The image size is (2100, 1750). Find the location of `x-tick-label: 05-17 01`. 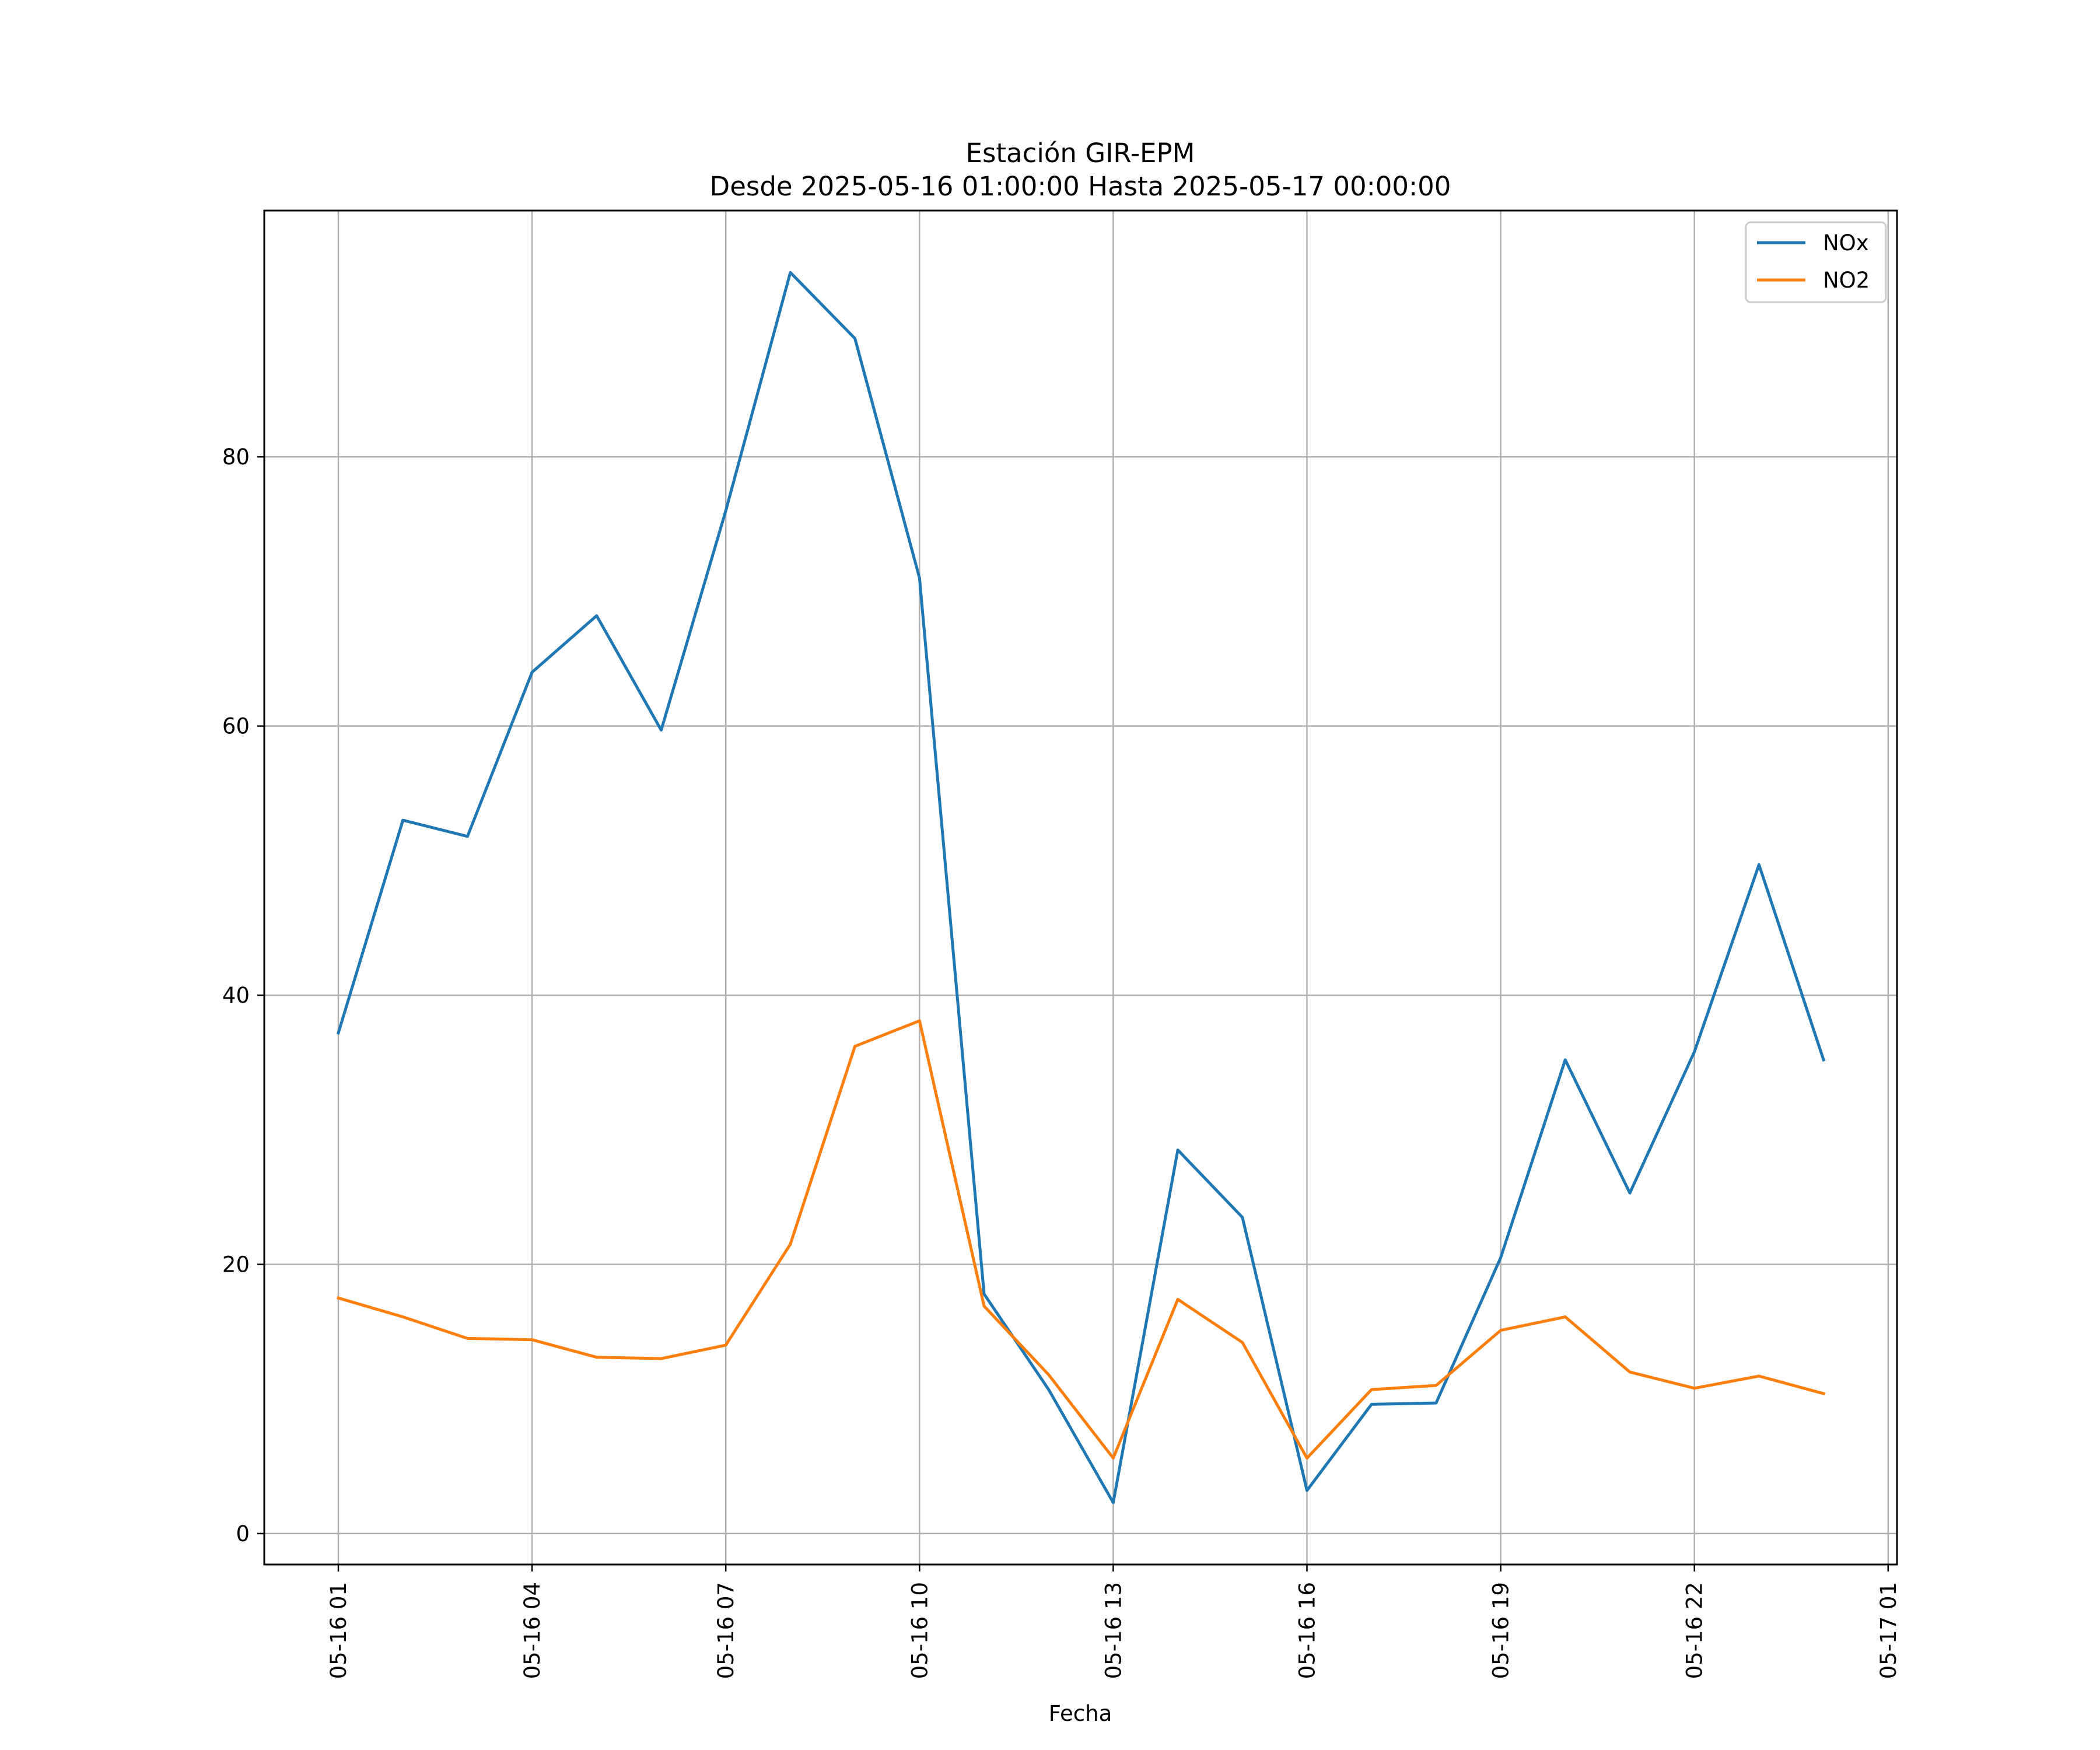

x-tick-label: 05-17 01 is located at coordinates (1888, 1630).